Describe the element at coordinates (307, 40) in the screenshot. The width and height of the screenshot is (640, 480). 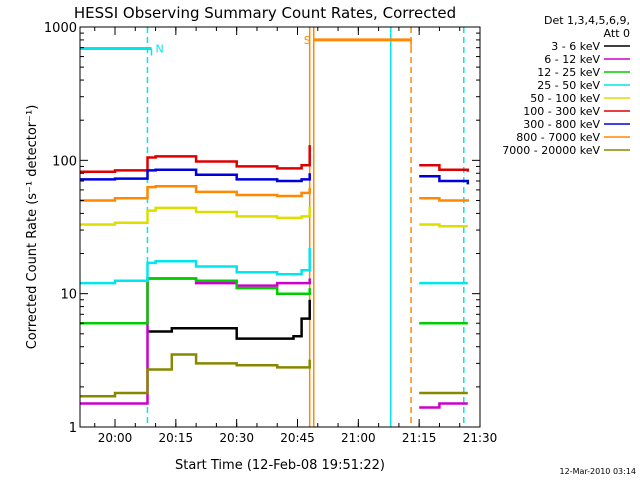
I see `flag-label-S: S` at that location.